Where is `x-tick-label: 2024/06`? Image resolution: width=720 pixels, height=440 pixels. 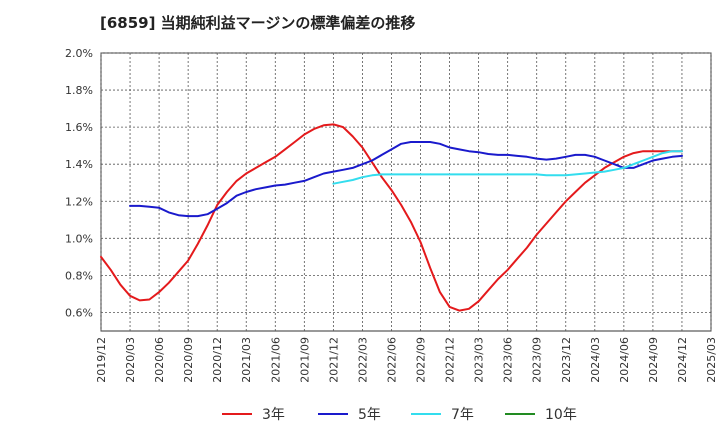
x-tick-label: 2024/06 is located at coordinates (624, 360).